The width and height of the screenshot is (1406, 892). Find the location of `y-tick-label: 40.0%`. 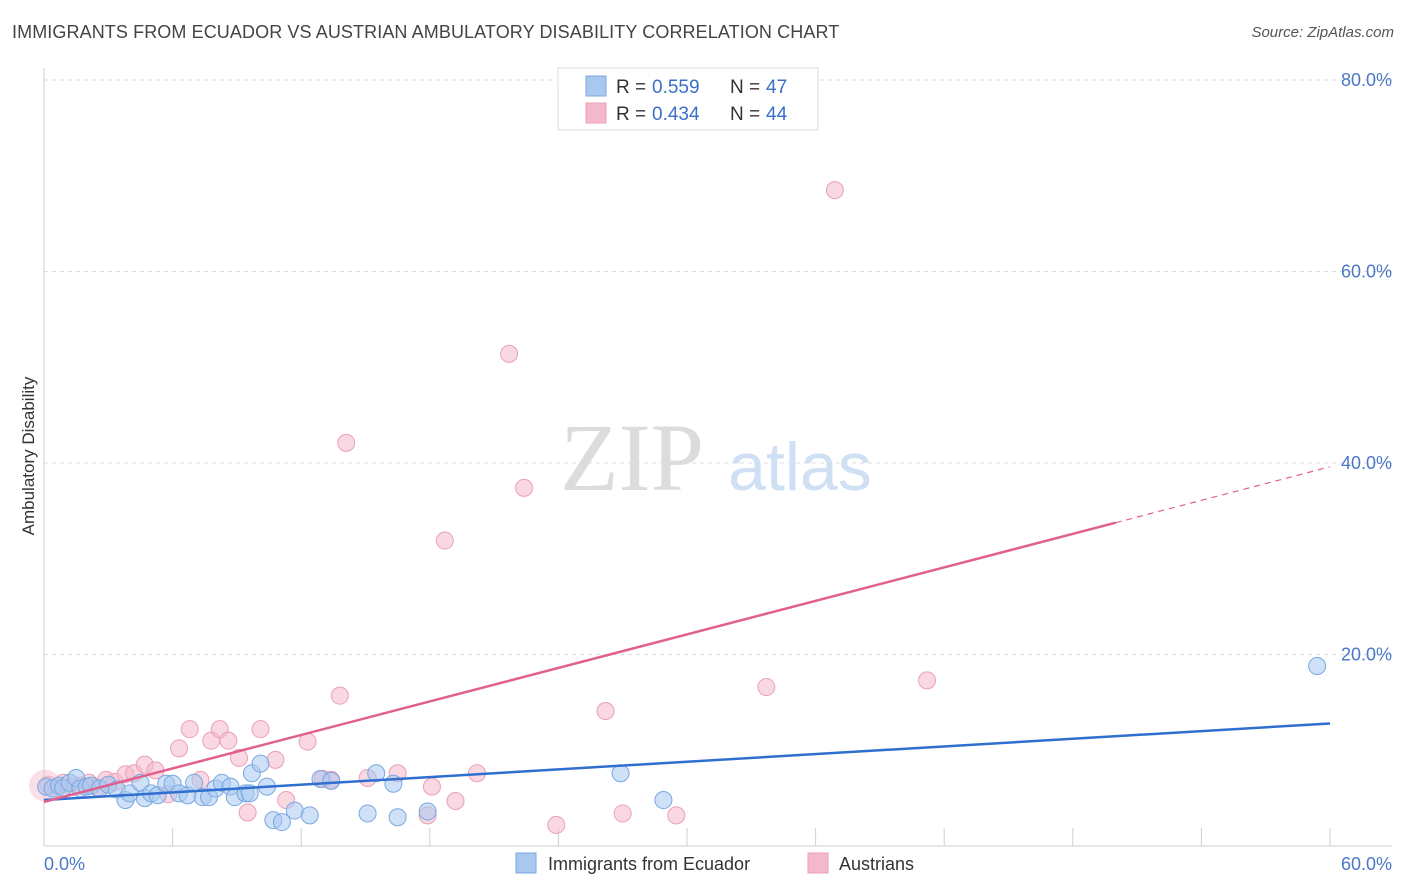

y-tick-label: 40.0% is located at coordinates (1366, 463).